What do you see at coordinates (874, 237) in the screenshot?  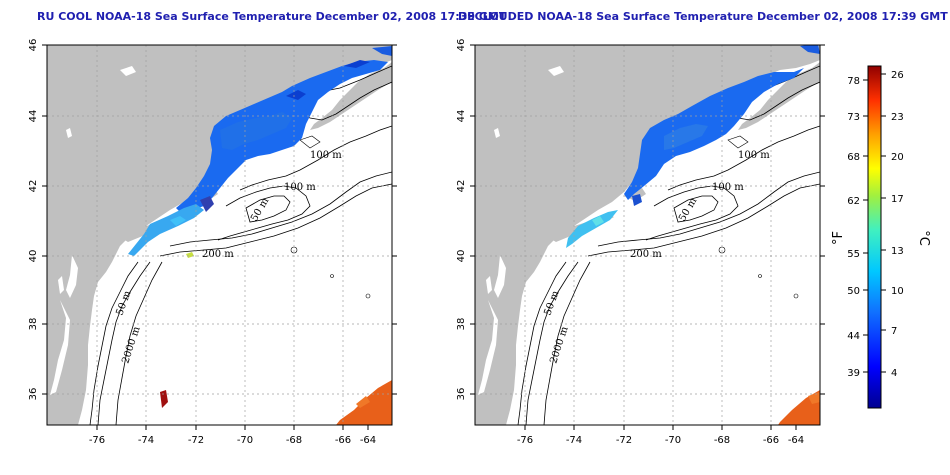 I see `colorbar-gradient` at bounding box center [874, 237].